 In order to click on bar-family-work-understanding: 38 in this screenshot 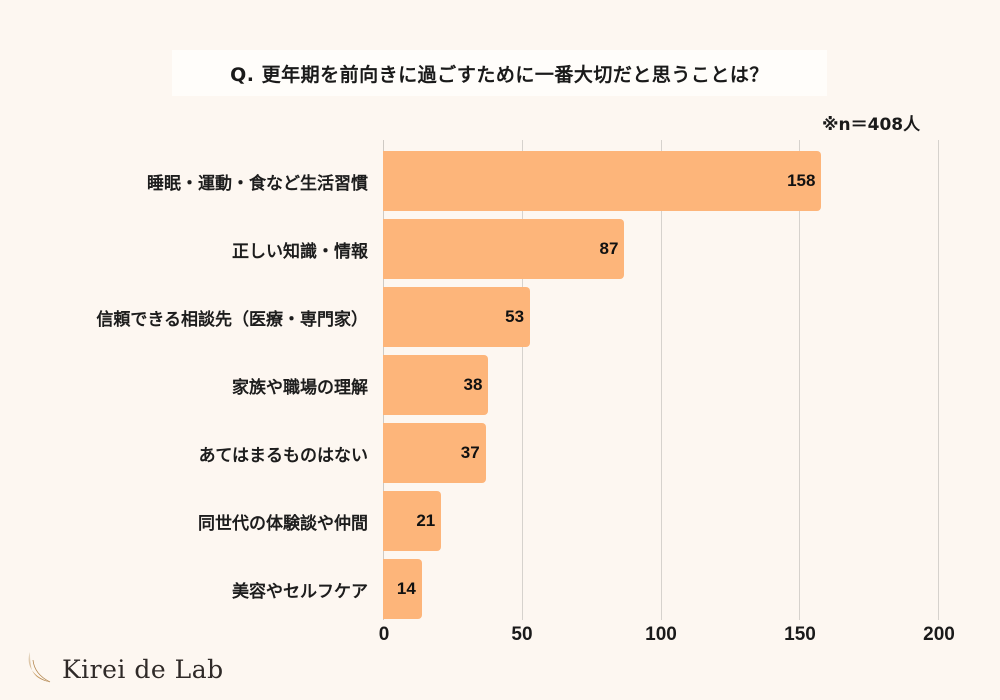, I will do `click(436, 385)`.